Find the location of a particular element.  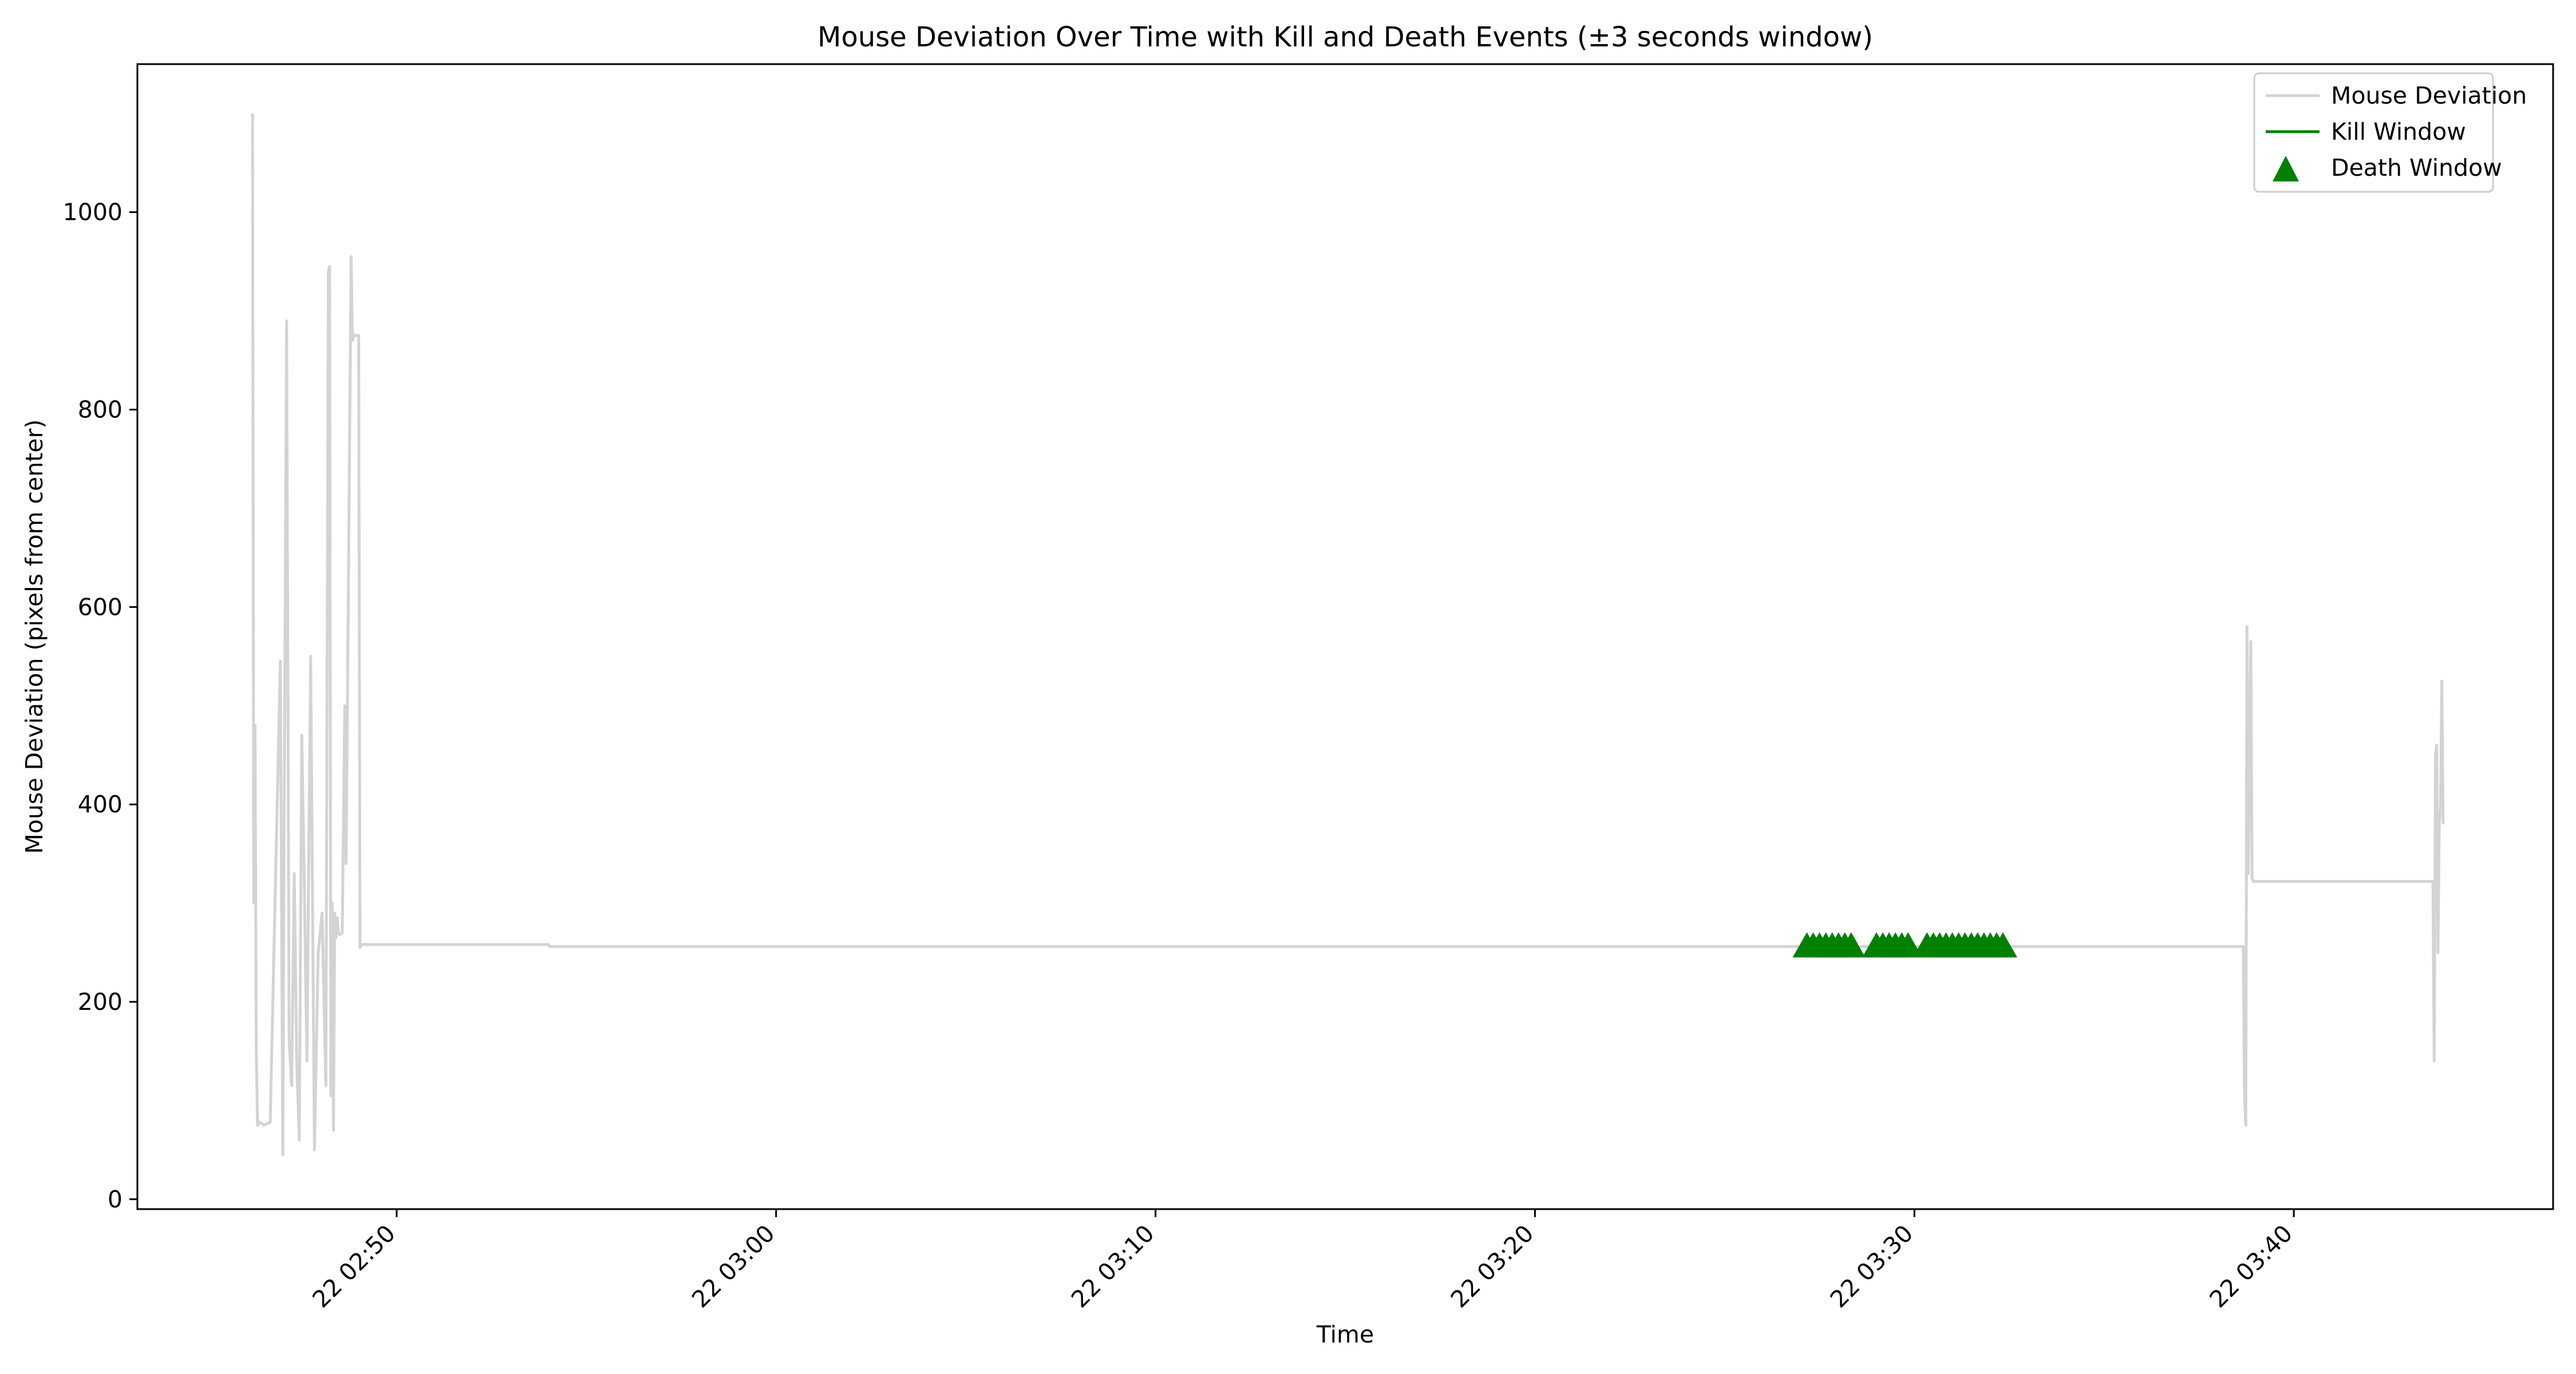

legend-mouse-deviation-label: Mouse Deviation is located at coordinates (2429, 95).